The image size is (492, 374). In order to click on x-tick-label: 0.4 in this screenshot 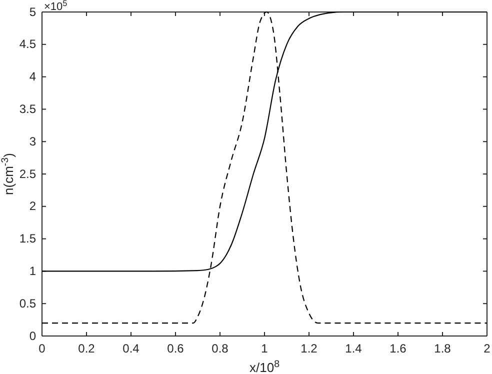, I will do `click(131, 349)`.